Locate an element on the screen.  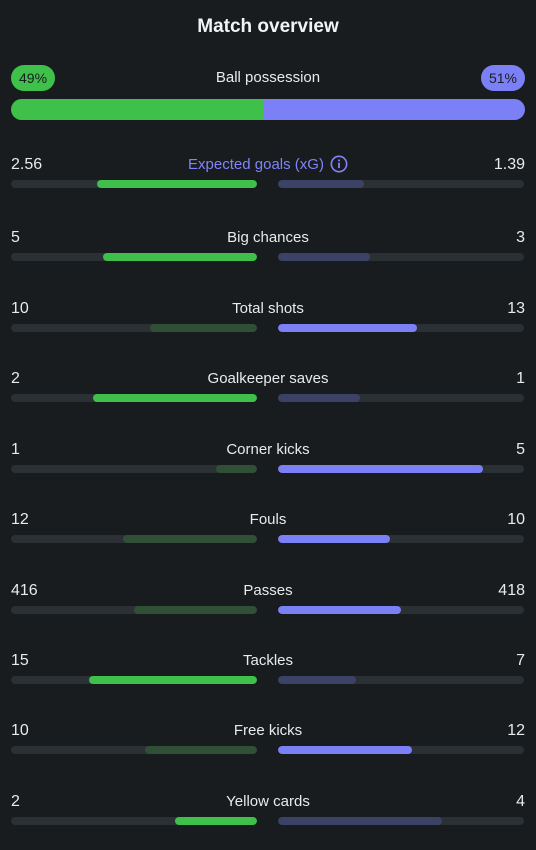
stat-label: Passes is located at coordinates (268, 591).